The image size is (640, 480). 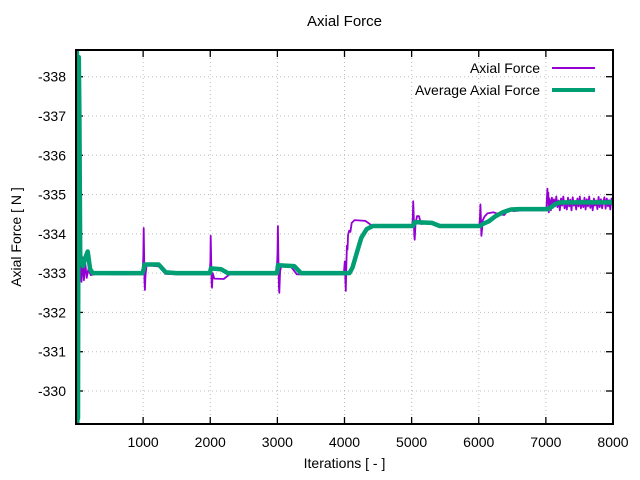 I want to click on legend-entry-average-axial-force: Average Axial Force, so click(x=505, y=90).